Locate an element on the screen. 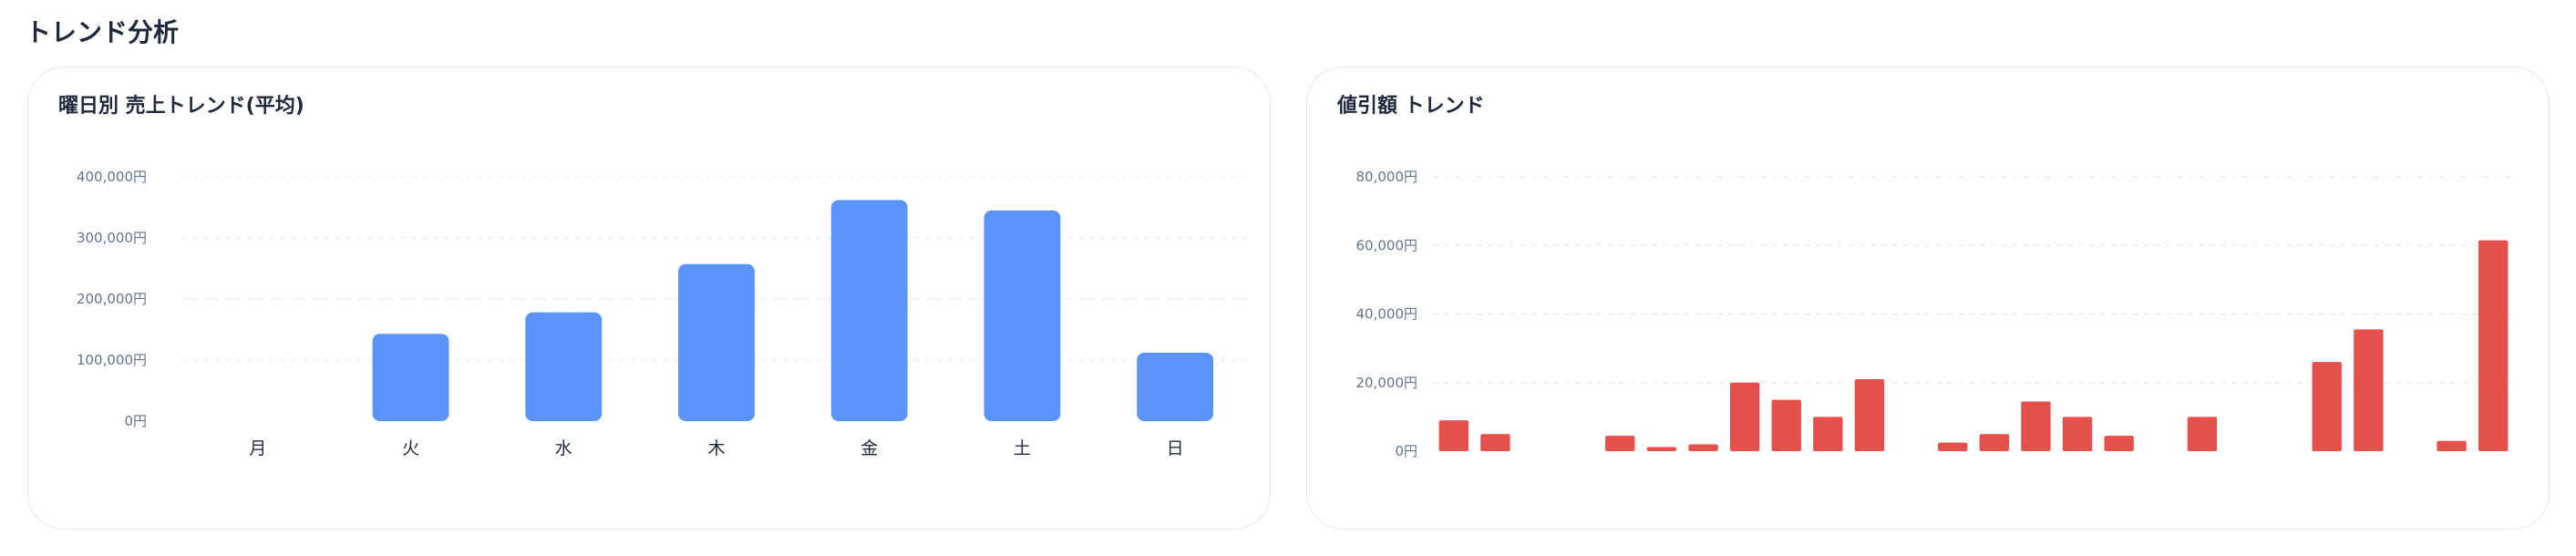  y-tick-label: 20,000円 is located at coordinates (1387, 383).